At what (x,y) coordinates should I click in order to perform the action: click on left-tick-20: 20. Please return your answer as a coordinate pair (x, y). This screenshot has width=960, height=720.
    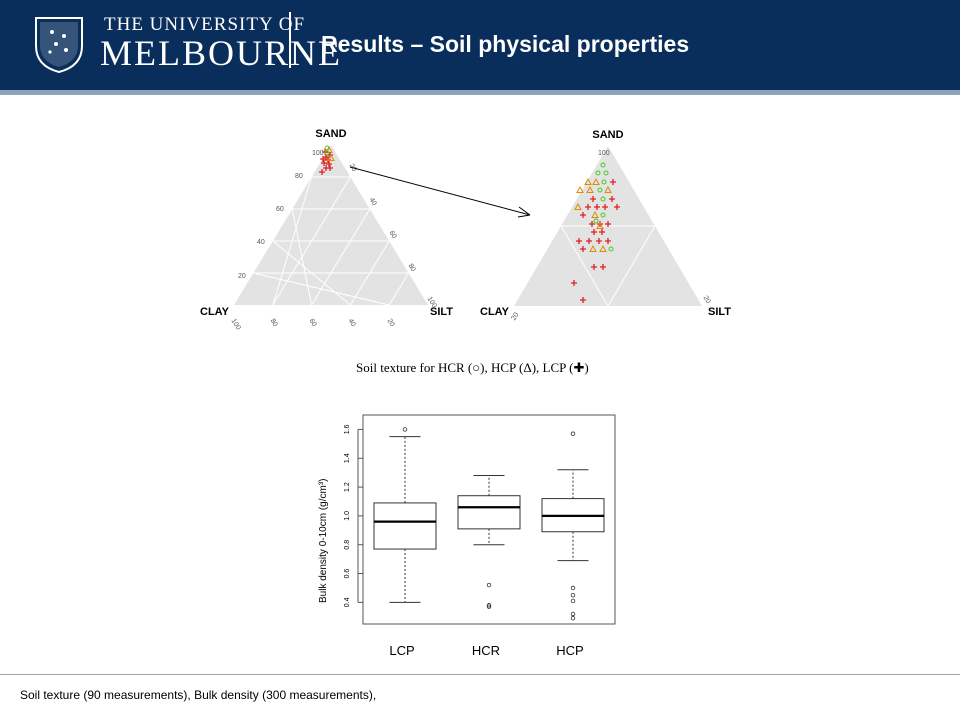
    Looking at the image, I should click on (242, 276).